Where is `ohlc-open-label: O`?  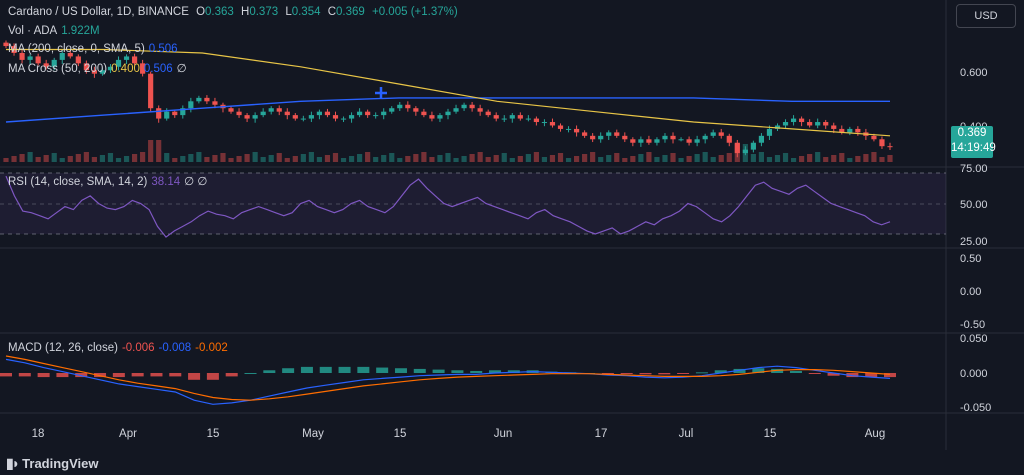 ohlc-open-label: O is located at coordinates (201, 12).